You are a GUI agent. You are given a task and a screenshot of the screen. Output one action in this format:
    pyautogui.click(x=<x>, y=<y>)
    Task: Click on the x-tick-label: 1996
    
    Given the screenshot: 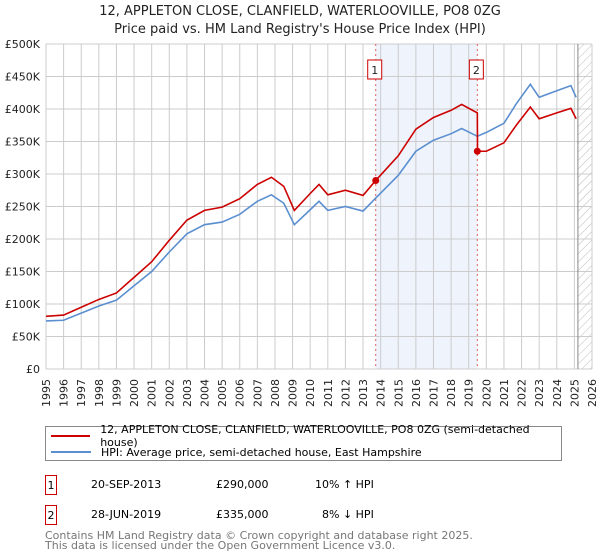 What is the action you would take?
    pyautogui.click(x=64, y=393)
    